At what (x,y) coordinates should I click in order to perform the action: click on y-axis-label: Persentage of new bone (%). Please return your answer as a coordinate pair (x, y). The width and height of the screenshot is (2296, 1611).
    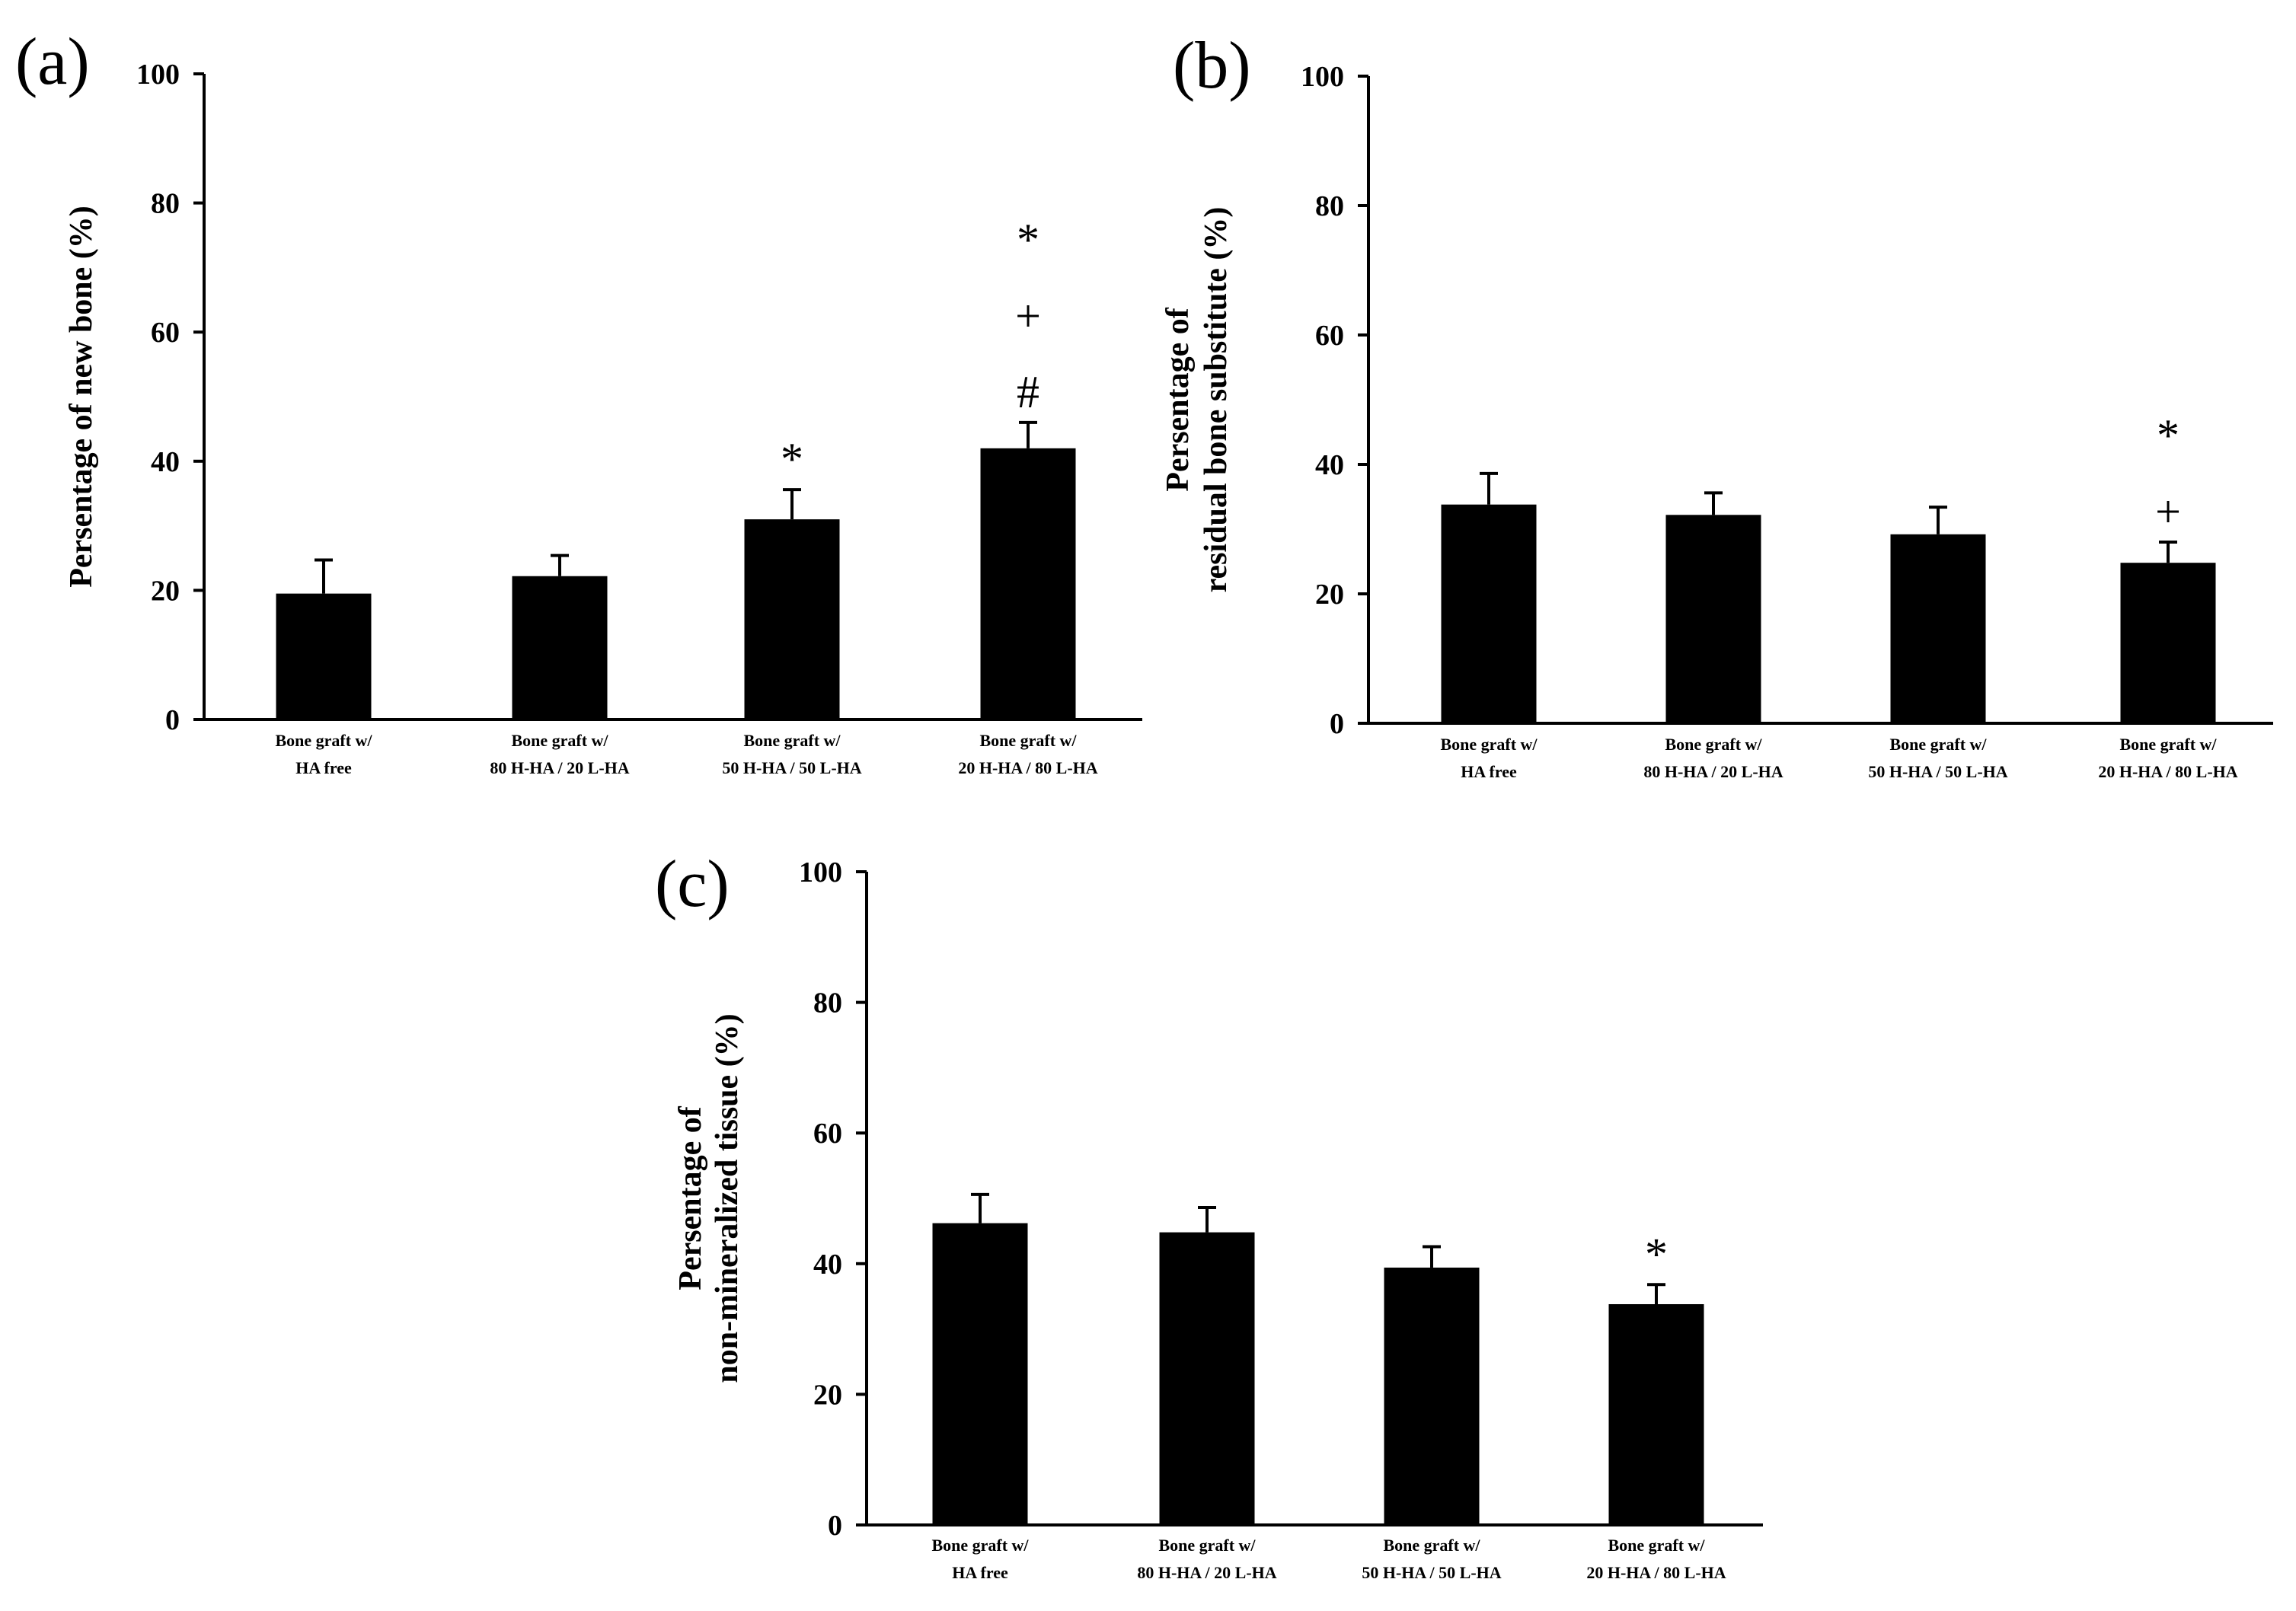
    Looking at the image, I should click on (82, 397).